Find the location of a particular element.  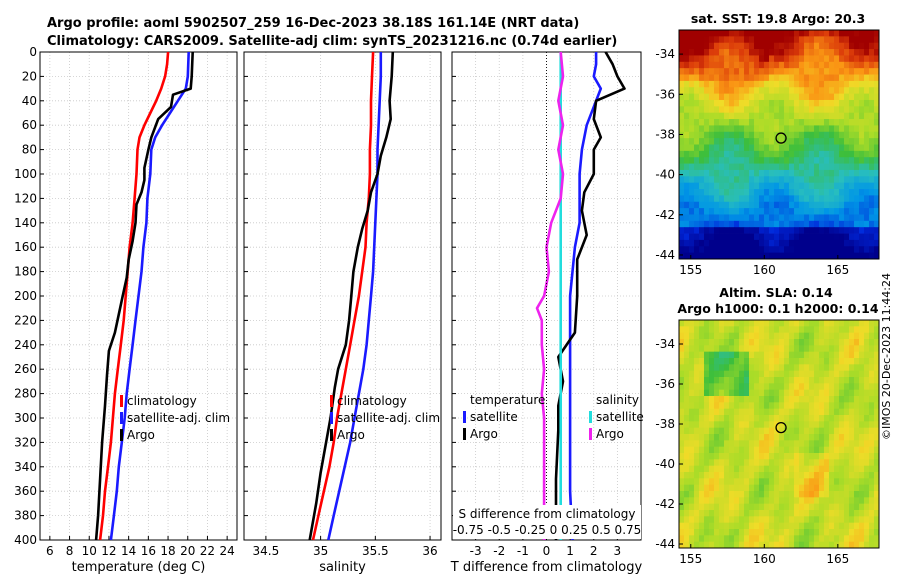

map-title: sat. SST: 19.8 Argo: 20.3 is located at coordinates (778, 18).